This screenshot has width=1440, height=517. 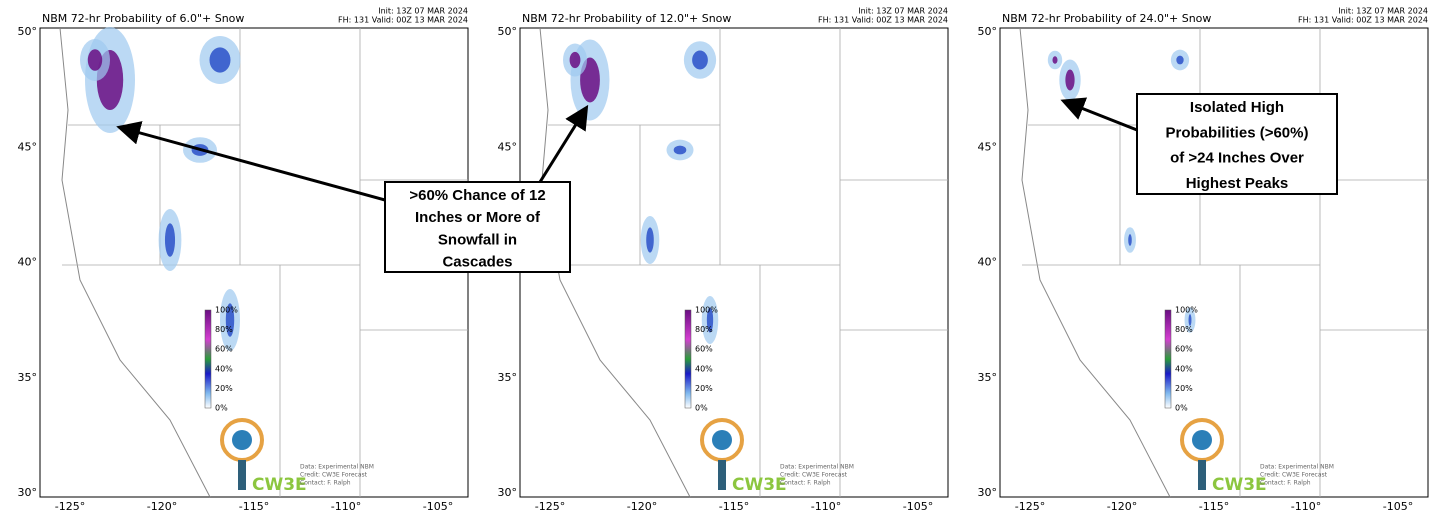 I want to click on lon-label: -110°, so click(x=826, y=506).